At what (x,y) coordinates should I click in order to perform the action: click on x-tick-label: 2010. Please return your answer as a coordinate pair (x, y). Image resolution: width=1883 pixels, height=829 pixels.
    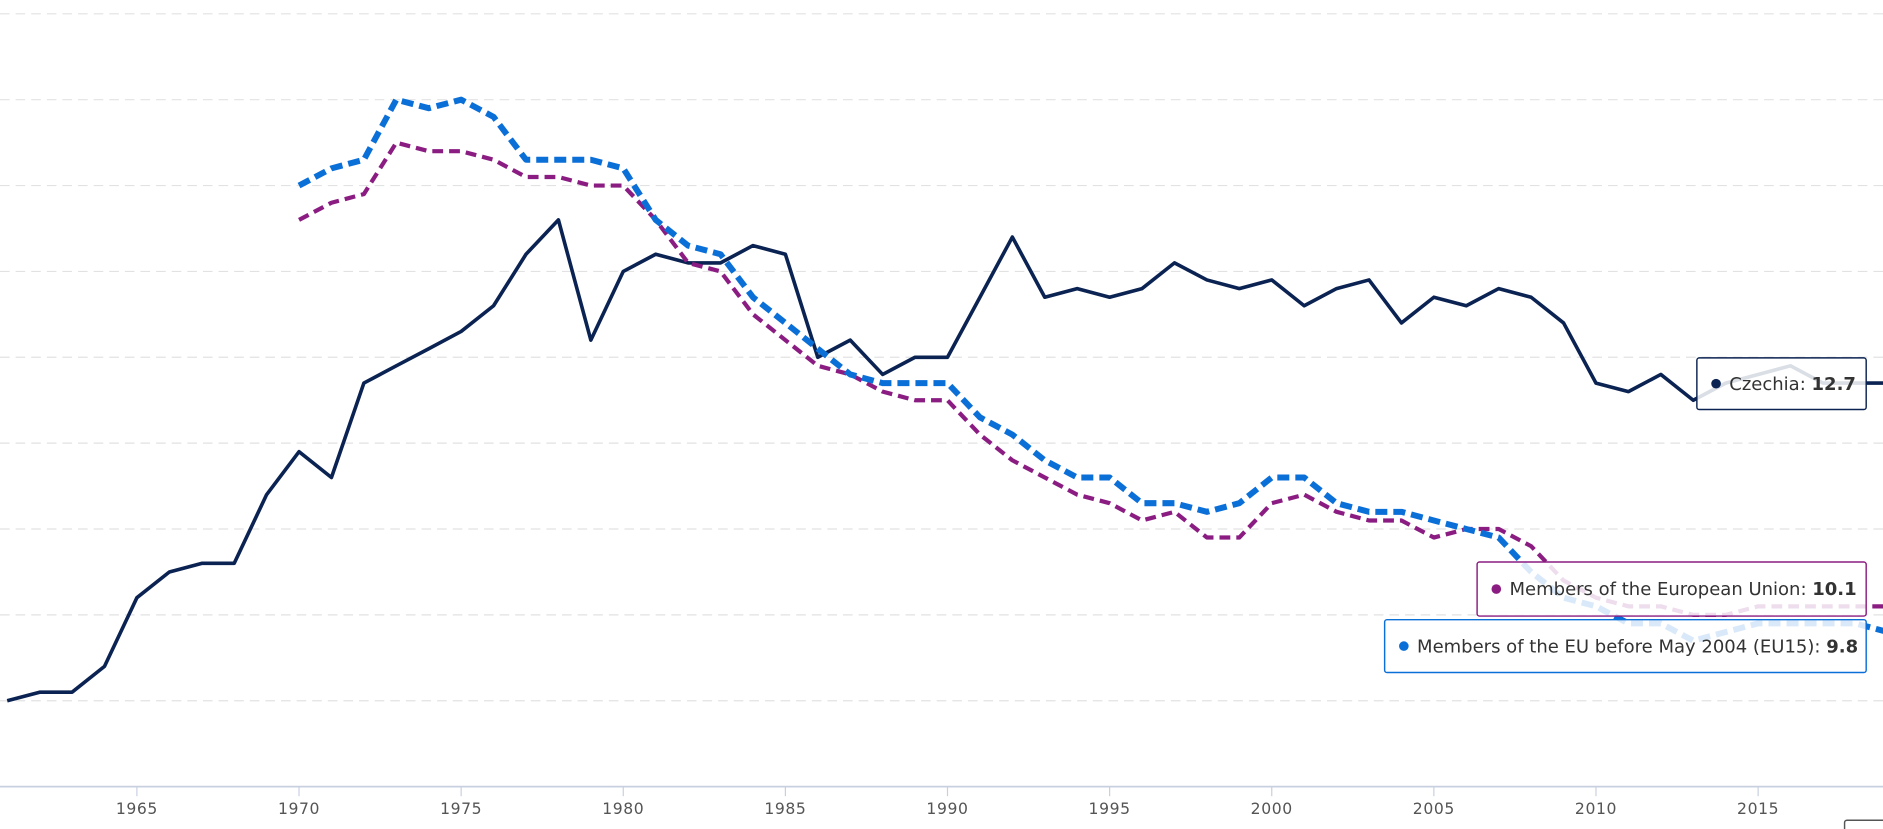
    Looking at the image, I should click on (1596, 809).